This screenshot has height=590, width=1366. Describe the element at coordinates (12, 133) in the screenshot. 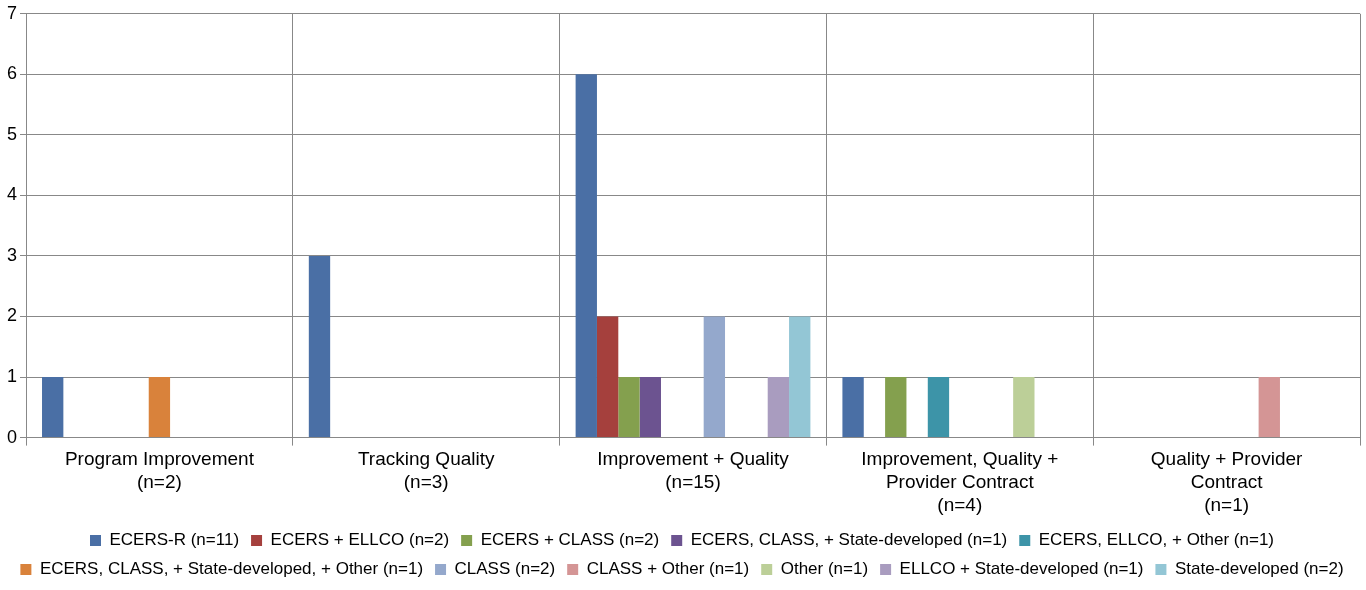

I see `y-tick-label: 5` at that location.